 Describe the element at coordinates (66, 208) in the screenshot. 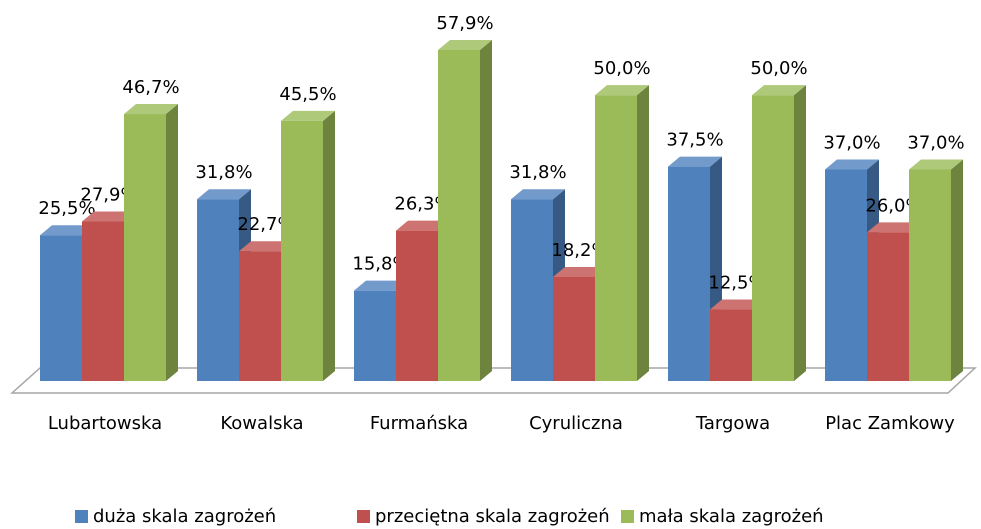

I see `value-label: 25,5%` at that location.